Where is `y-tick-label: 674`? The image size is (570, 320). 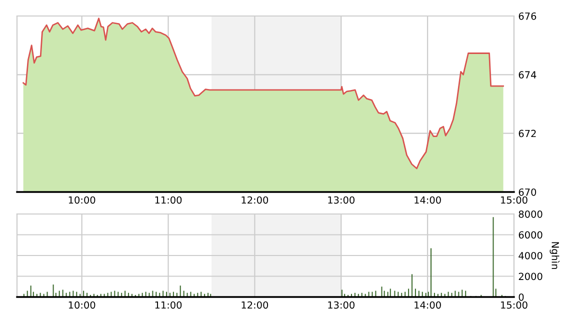 y-tick-label: 674 is located at coordinates (527, 74).